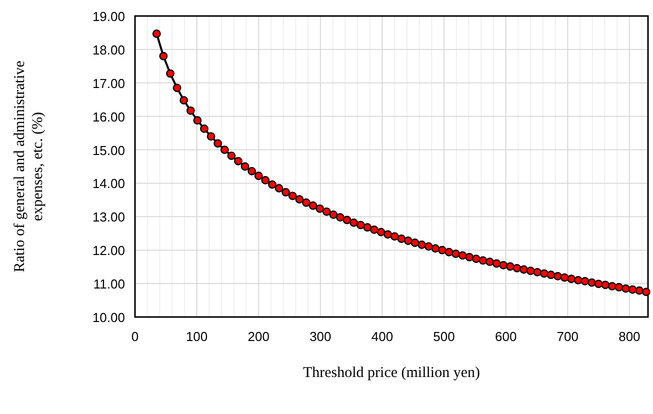 The height and width of the screenshot is (414, 653). What do you see at coordinates (567, 336) in the screenshot?
I see `x-tick-label: 700` at bounding box center [567, 336].